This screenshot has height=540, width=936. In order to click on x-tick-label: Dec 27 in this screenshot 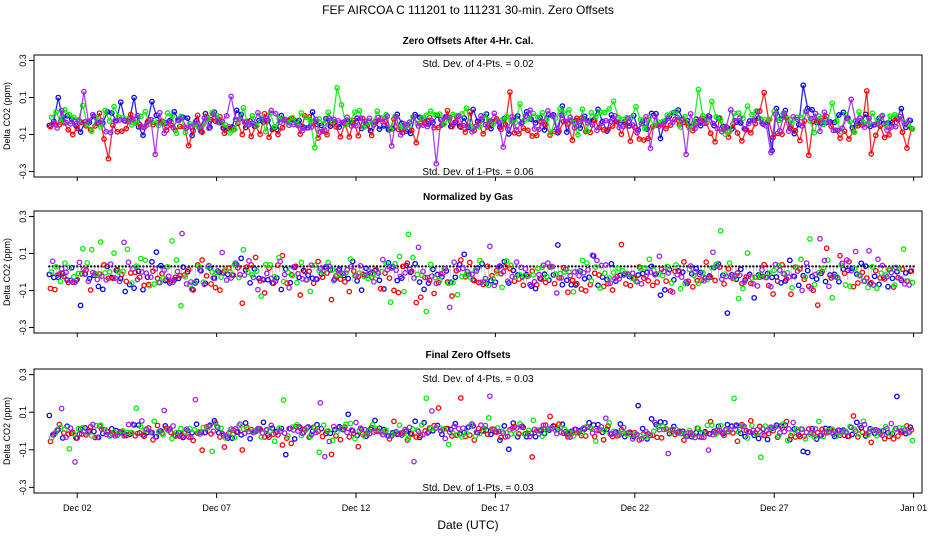, I will do `click(774, 508)`.